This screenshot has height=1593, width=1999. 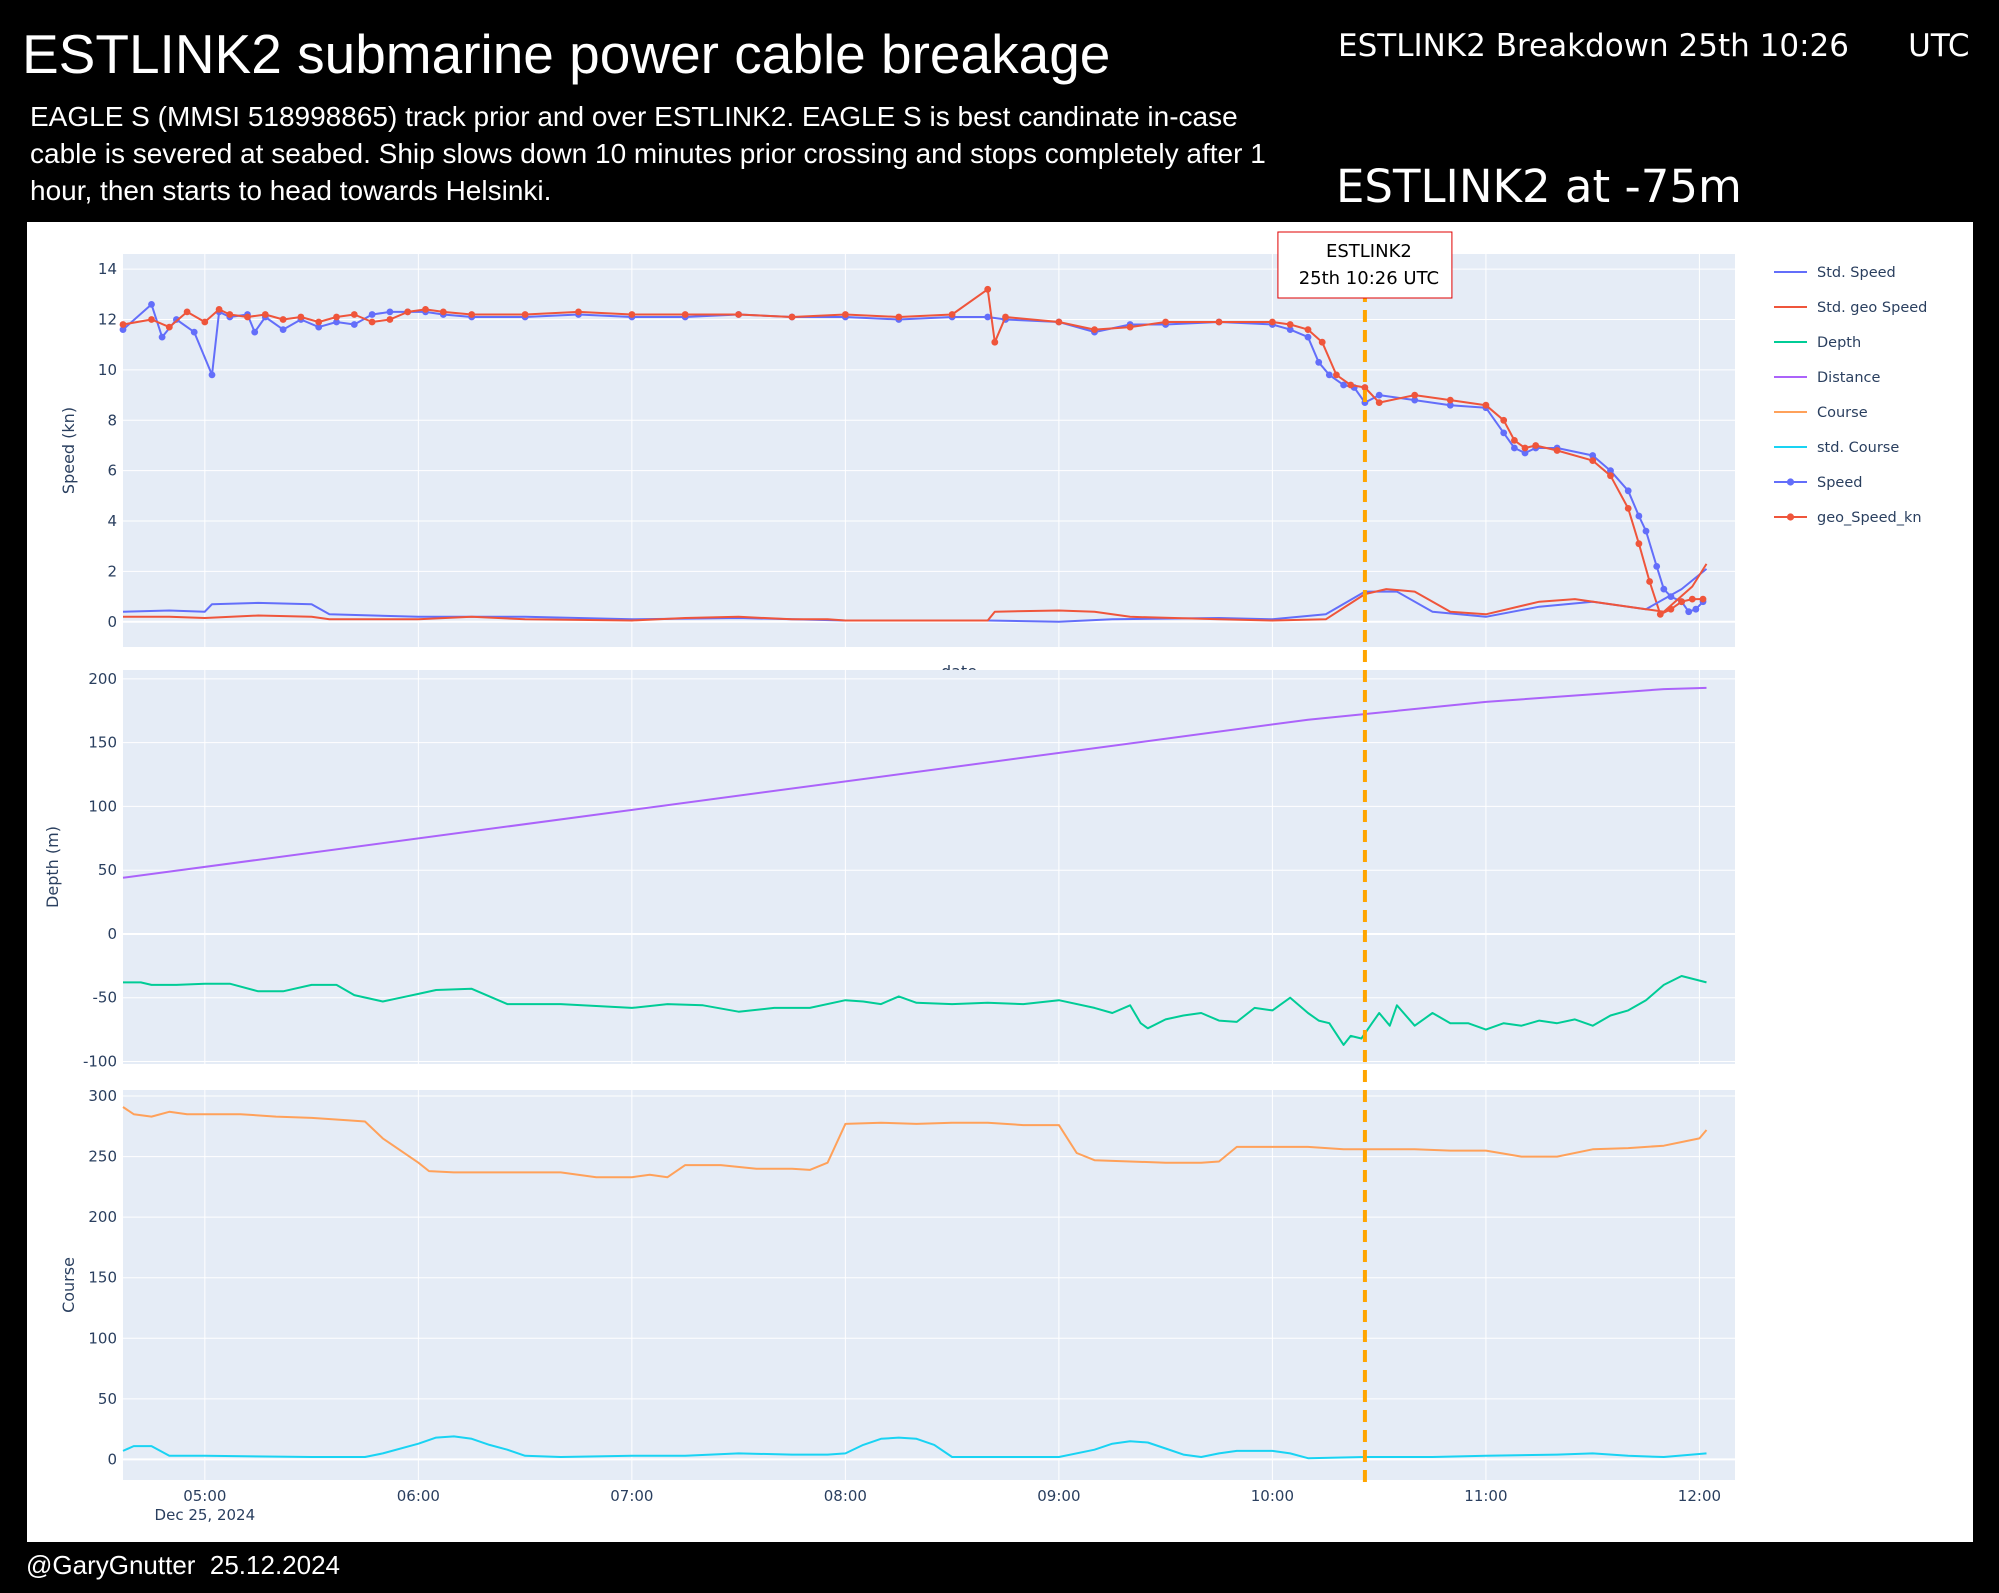 I want to click on series-line-course, so click(x=915, y=1142).